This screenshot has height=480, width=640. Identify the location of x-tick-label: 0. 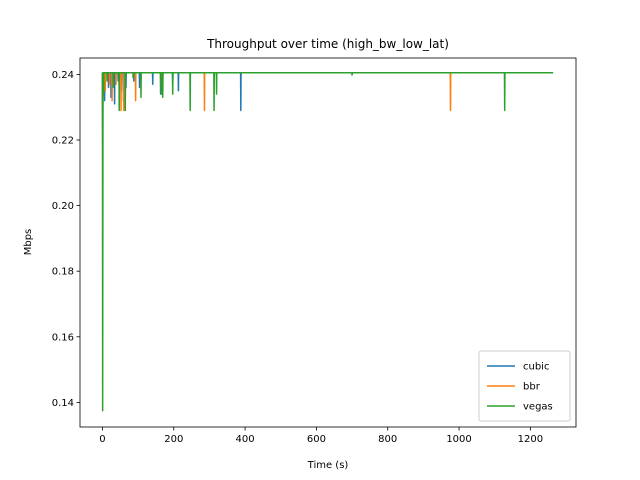
(102, 439).